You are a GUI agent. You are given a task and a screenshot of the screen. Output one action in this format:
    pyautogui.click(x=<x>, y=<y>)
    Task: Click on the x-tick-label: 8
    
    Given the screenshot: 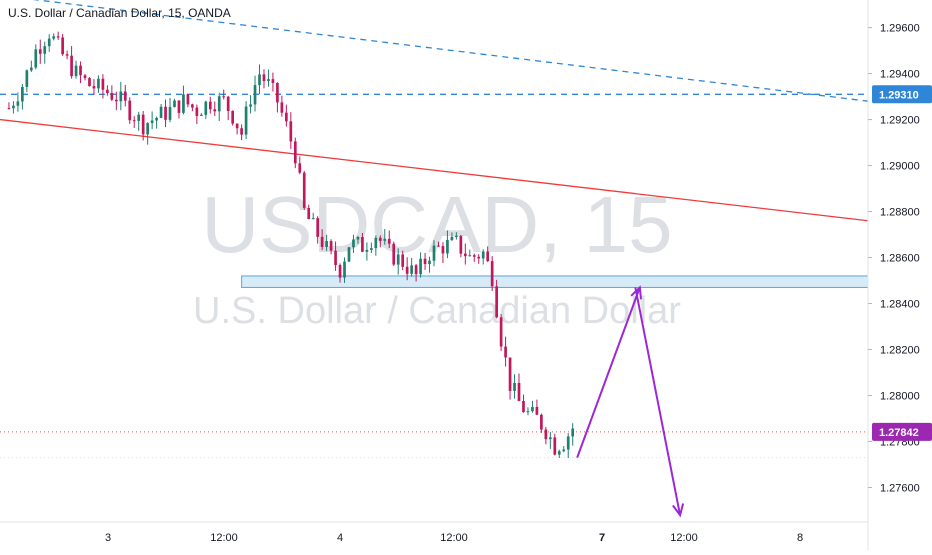 What is the action you would take?
    pyautogui.click(x=800, y=538)
    